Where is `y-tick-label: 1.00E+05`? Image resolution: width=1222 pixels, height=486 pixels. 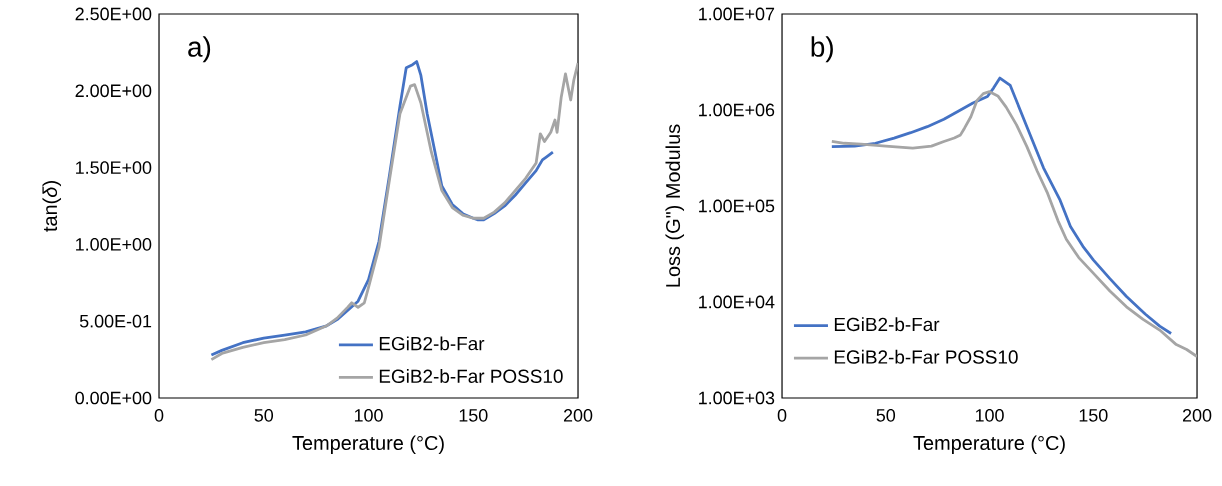
y-tick-label: 1.00E+05 is located at coordinates (737, 206).